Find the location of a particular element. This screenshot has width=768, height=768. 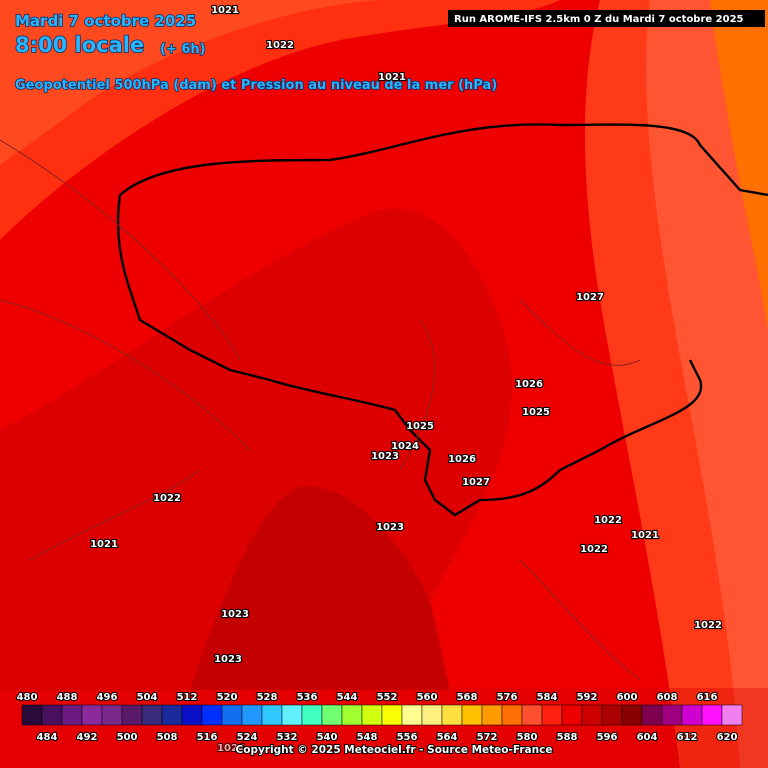

scale-label: 496 is located at coordinates (107, 697).